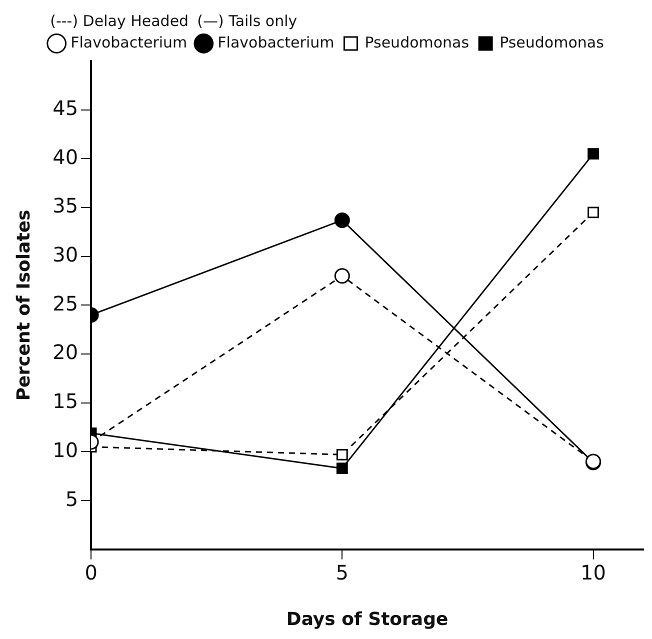 The height and width of the screenshot is (639, 652). What do you see at coordinates (91, 572) in the screenshot?
I see `x-tick-label: 0` at bounding box center [91, 572].